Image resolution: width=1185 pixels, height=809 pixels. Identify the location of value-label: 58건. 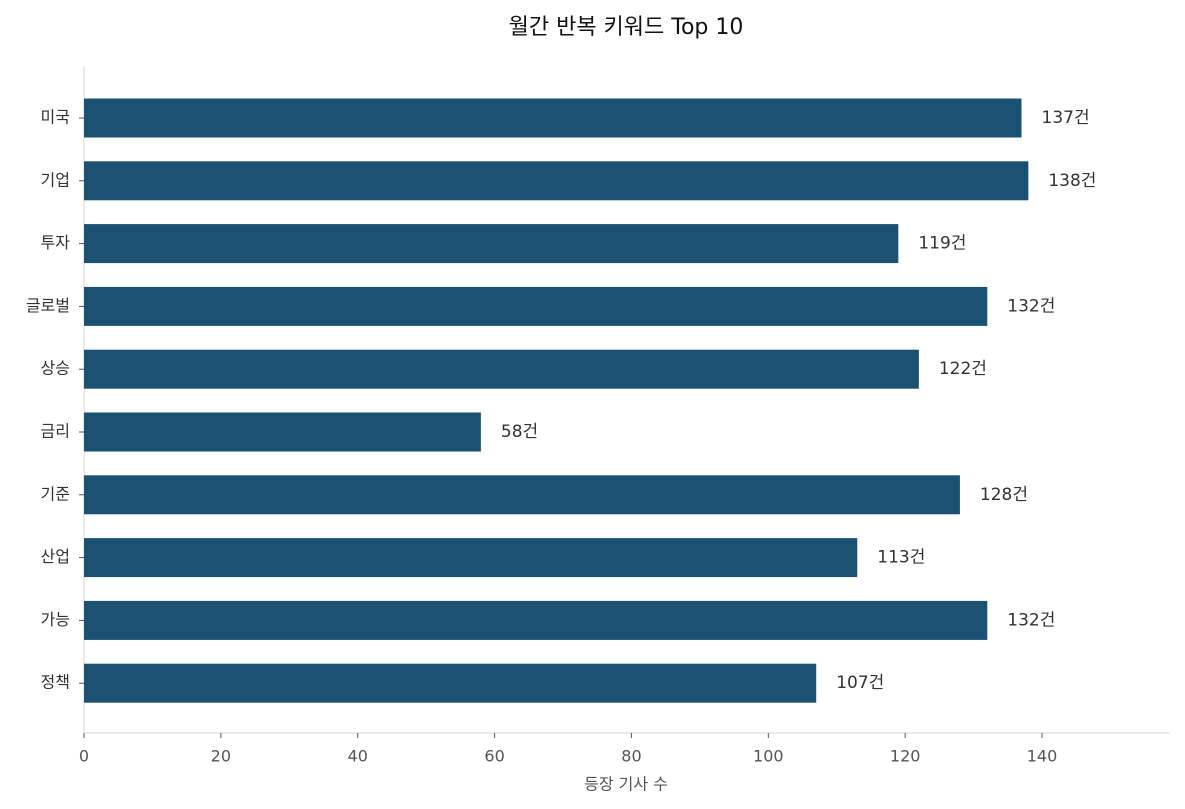
(519, 432).